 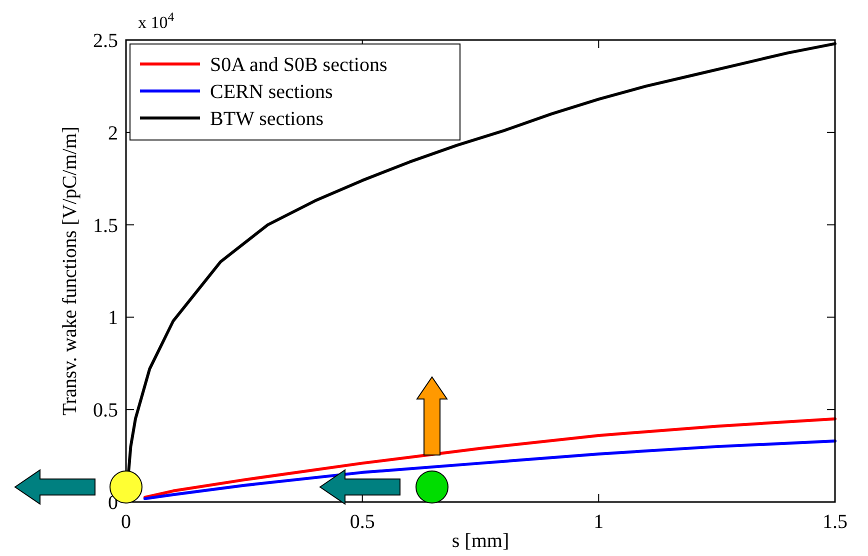 I want to click on y-tick-label: 2, so click(x=113, y=133).